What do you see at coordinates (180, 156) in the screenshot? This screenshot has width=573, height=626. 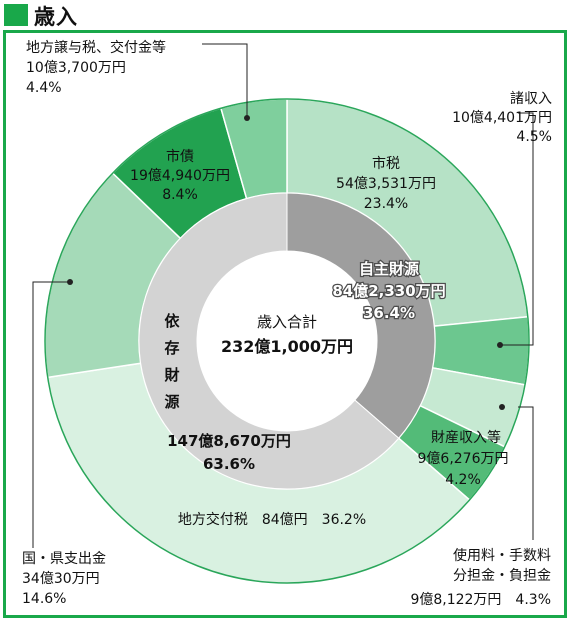 I see `label-shisai-name: 市債` at bounding box center [180, 156].